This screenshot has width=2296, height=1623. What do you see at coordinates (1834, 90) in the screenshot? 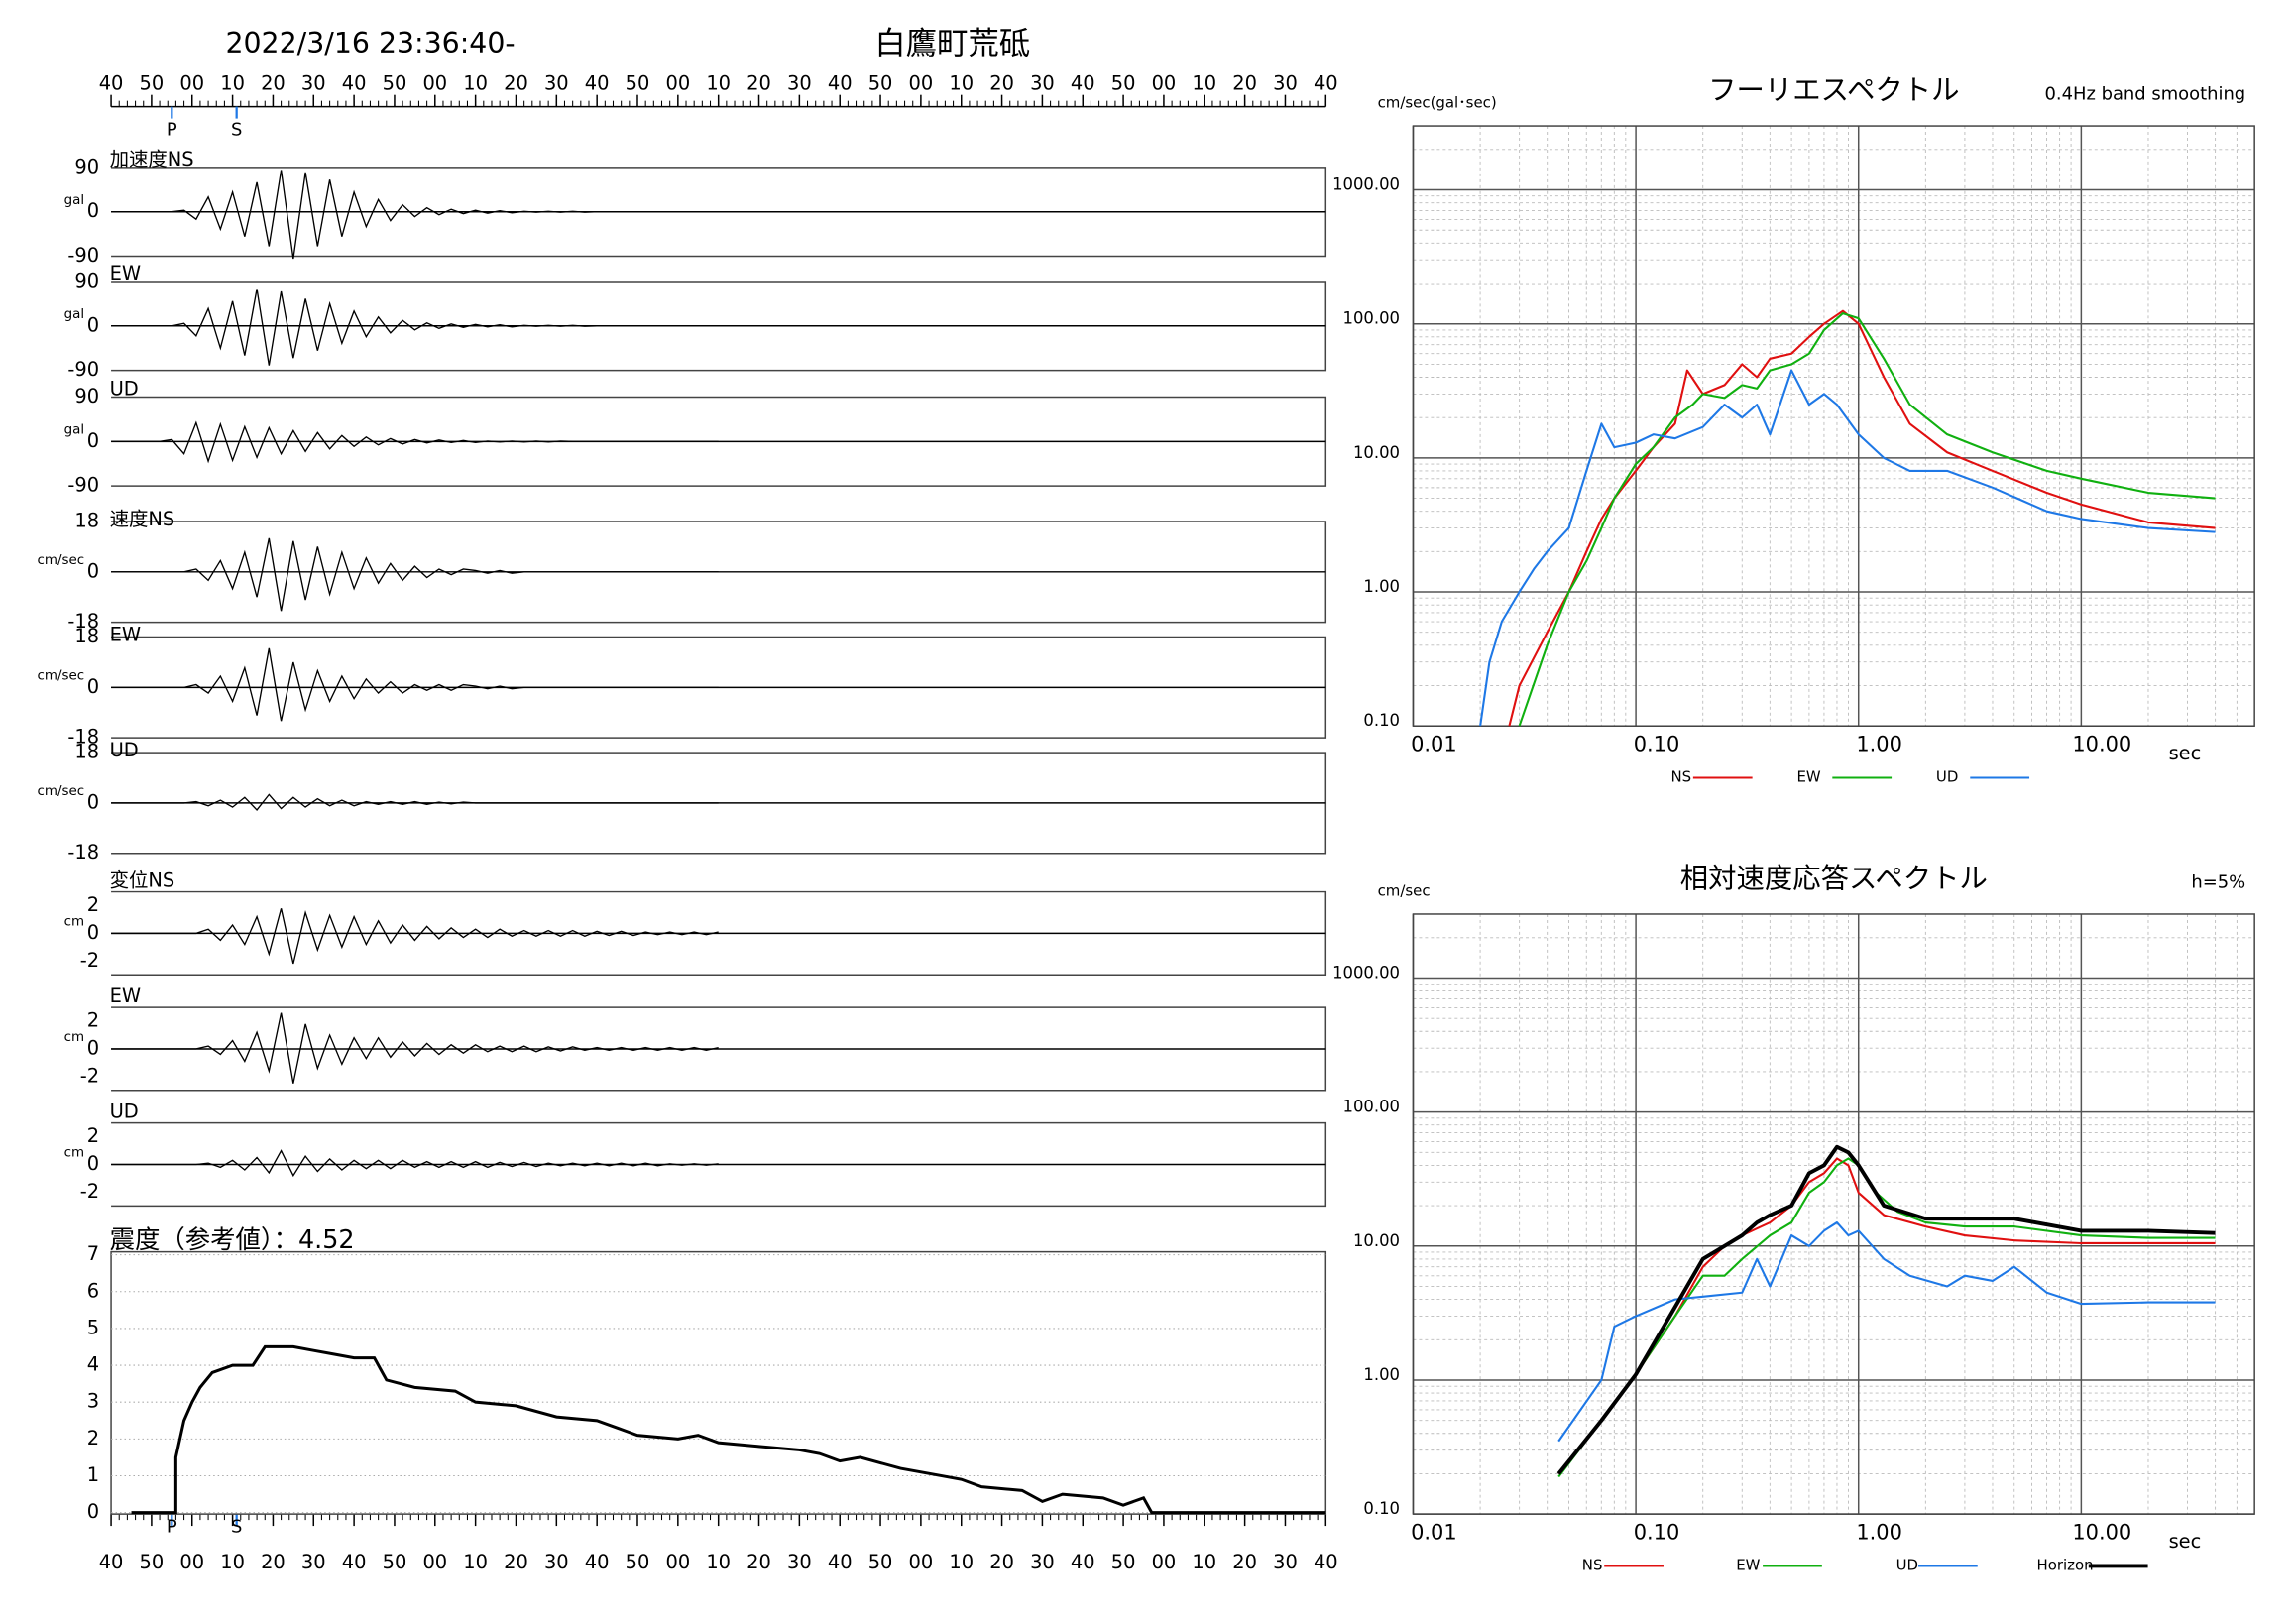
I see `chart-title: フーリエスペクトル` at bounding box center [1834, 90].